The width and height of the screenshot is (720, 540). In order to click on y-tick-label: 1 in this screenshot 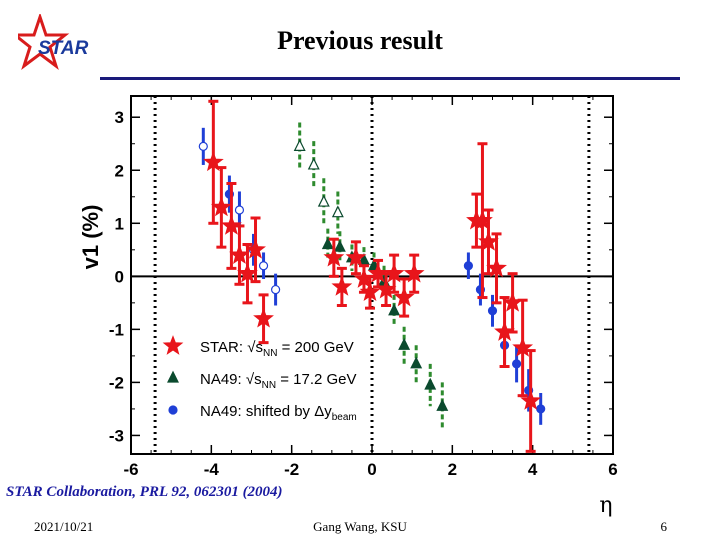, I will do `click(119, 223)`.